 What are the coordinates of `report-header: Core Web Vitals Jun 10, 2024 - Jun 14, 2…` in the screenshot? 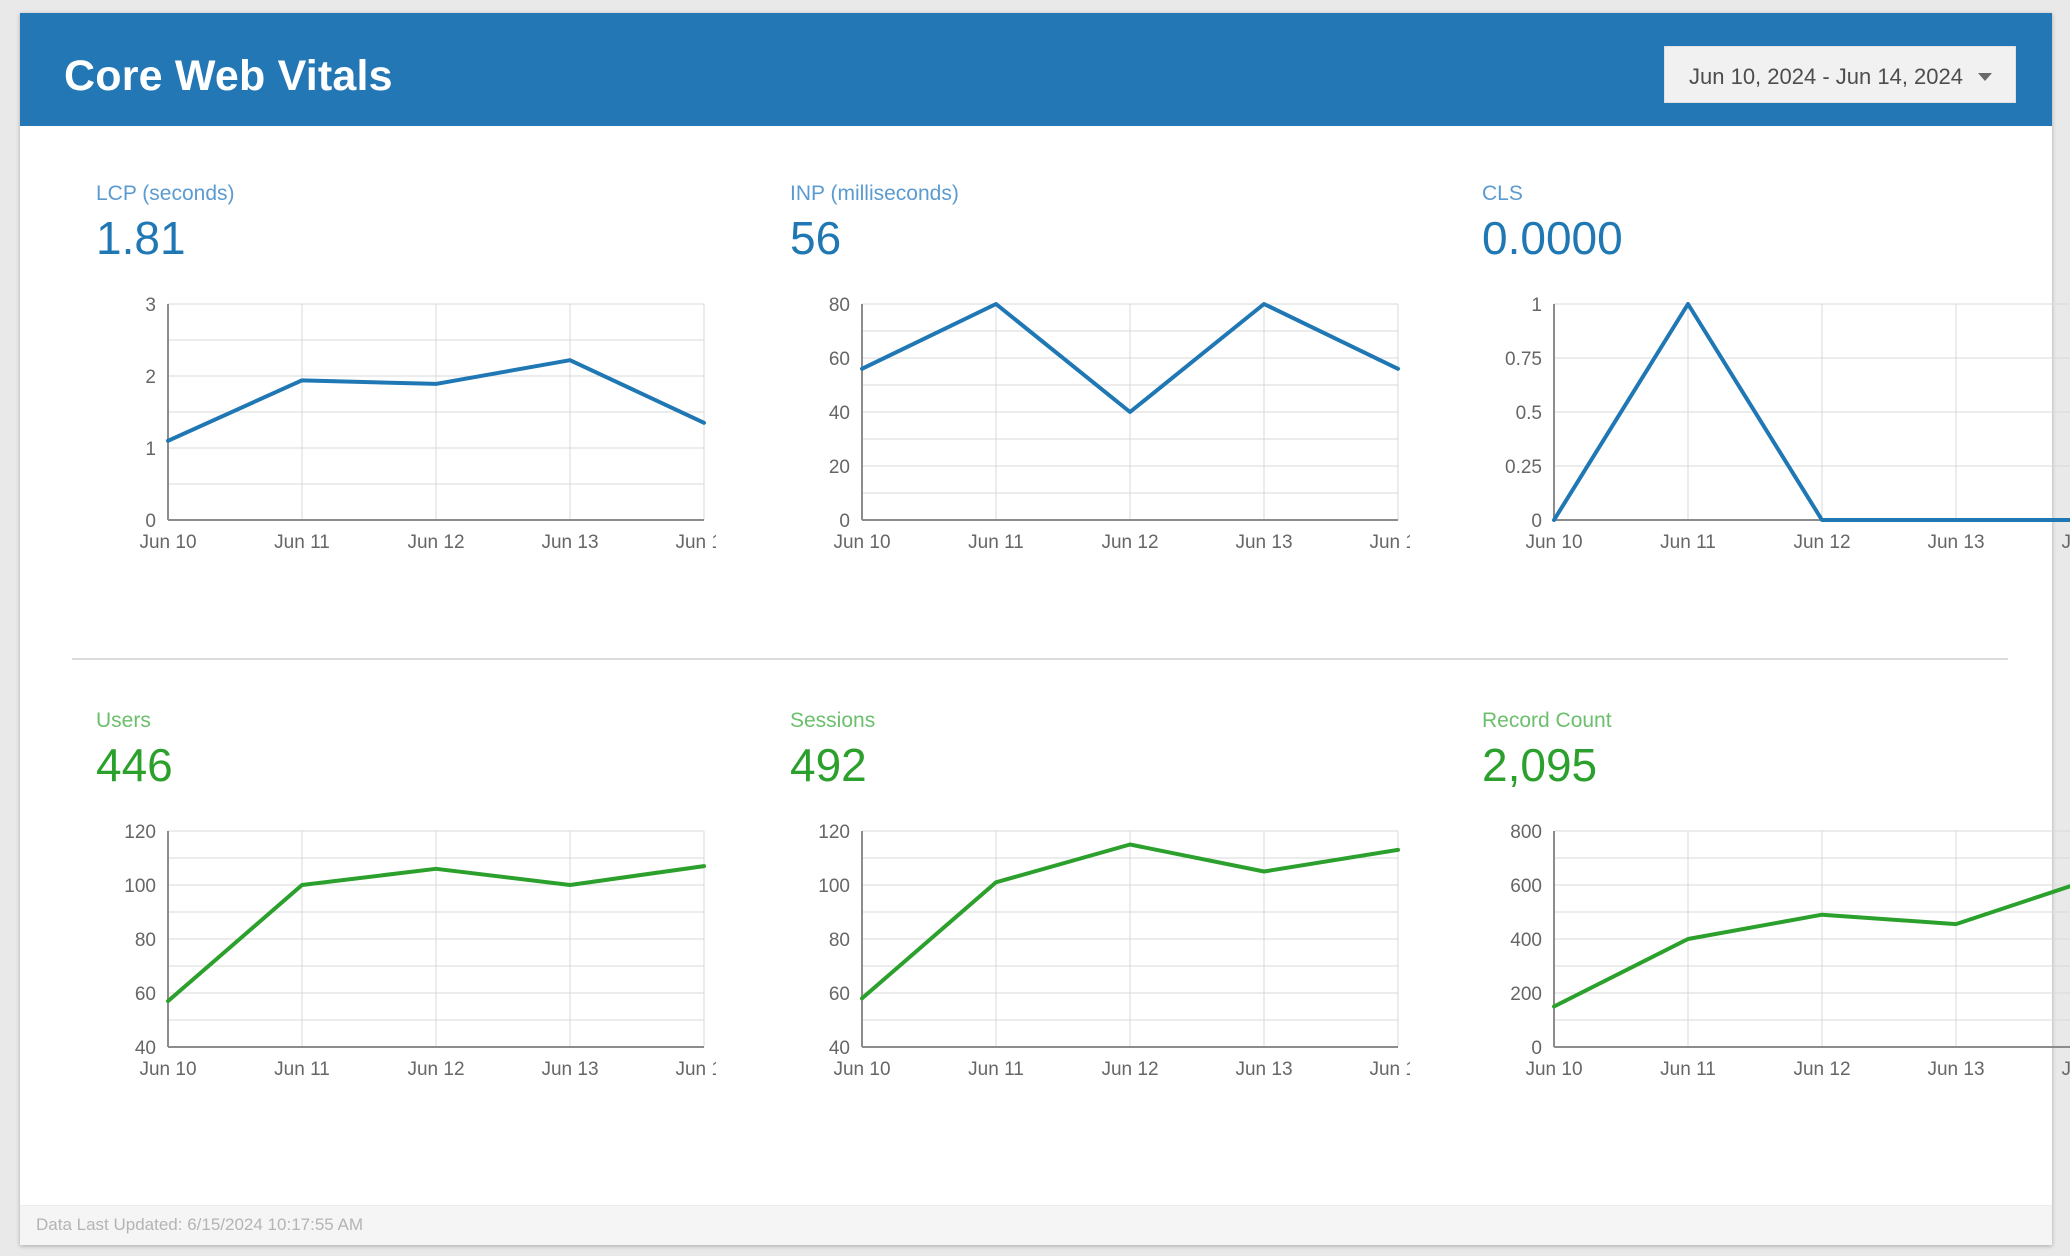 It's located at (1036, 69).